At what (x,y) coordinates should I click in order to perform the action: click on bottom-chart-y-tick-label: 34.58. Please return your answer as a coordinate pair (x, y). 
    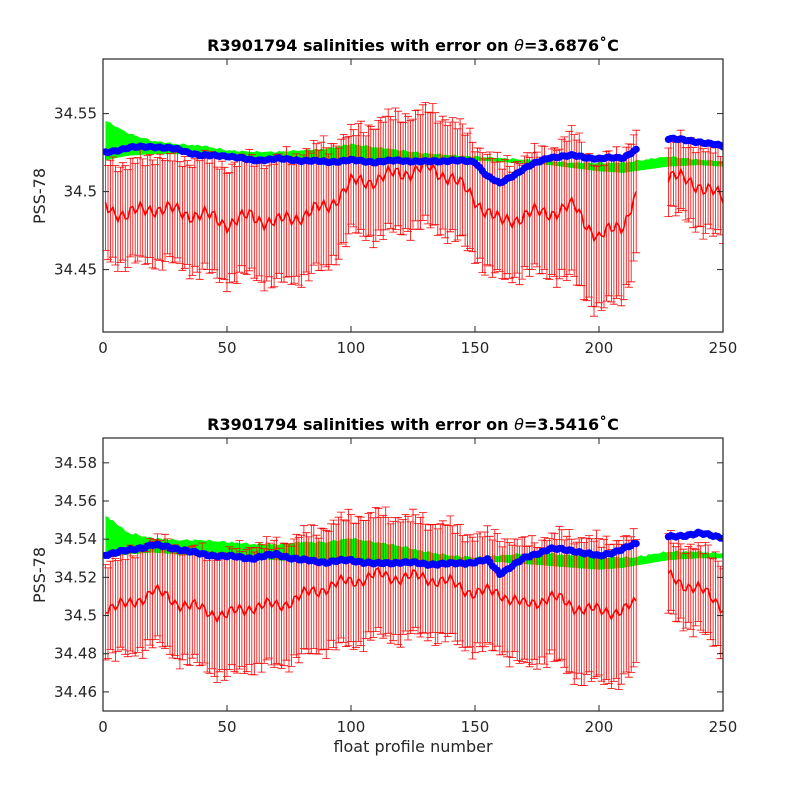
    Looking at the image, I should click on (75, 463).